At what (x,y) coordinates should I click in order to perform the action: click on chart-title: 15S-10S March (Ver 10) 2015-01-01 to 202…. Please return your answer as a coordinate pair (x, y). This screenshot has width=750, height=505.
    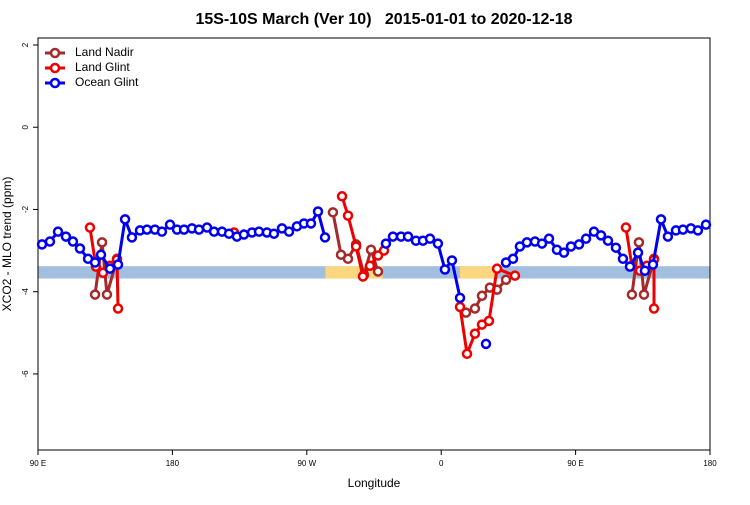
    Looking at the image, I should click on (383, 19).